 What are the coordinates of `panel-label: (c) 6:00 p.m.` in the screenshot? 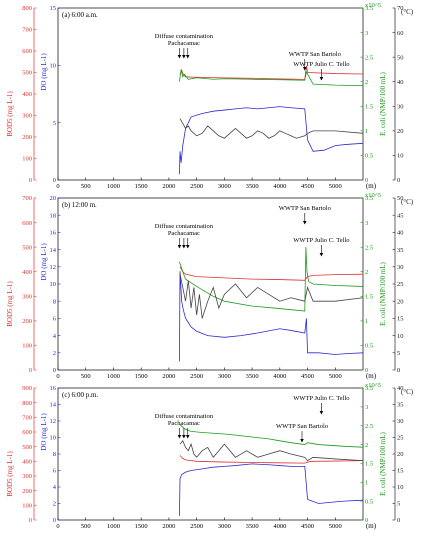 It's located at (80, 395).